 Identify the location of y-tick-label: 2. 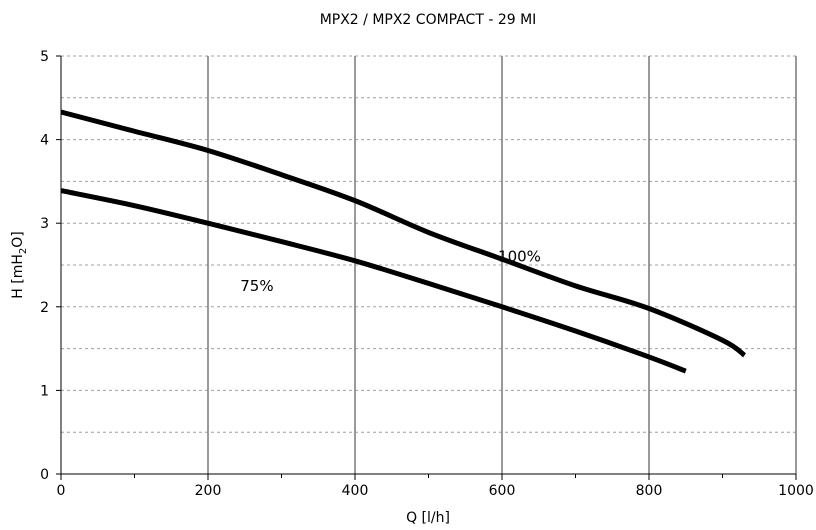
(44, 308).